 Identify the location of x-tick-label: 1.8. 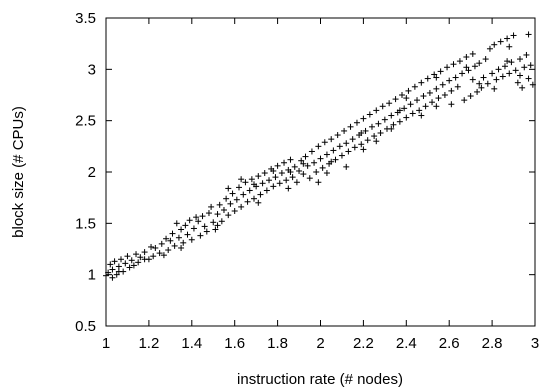
(277, 343).